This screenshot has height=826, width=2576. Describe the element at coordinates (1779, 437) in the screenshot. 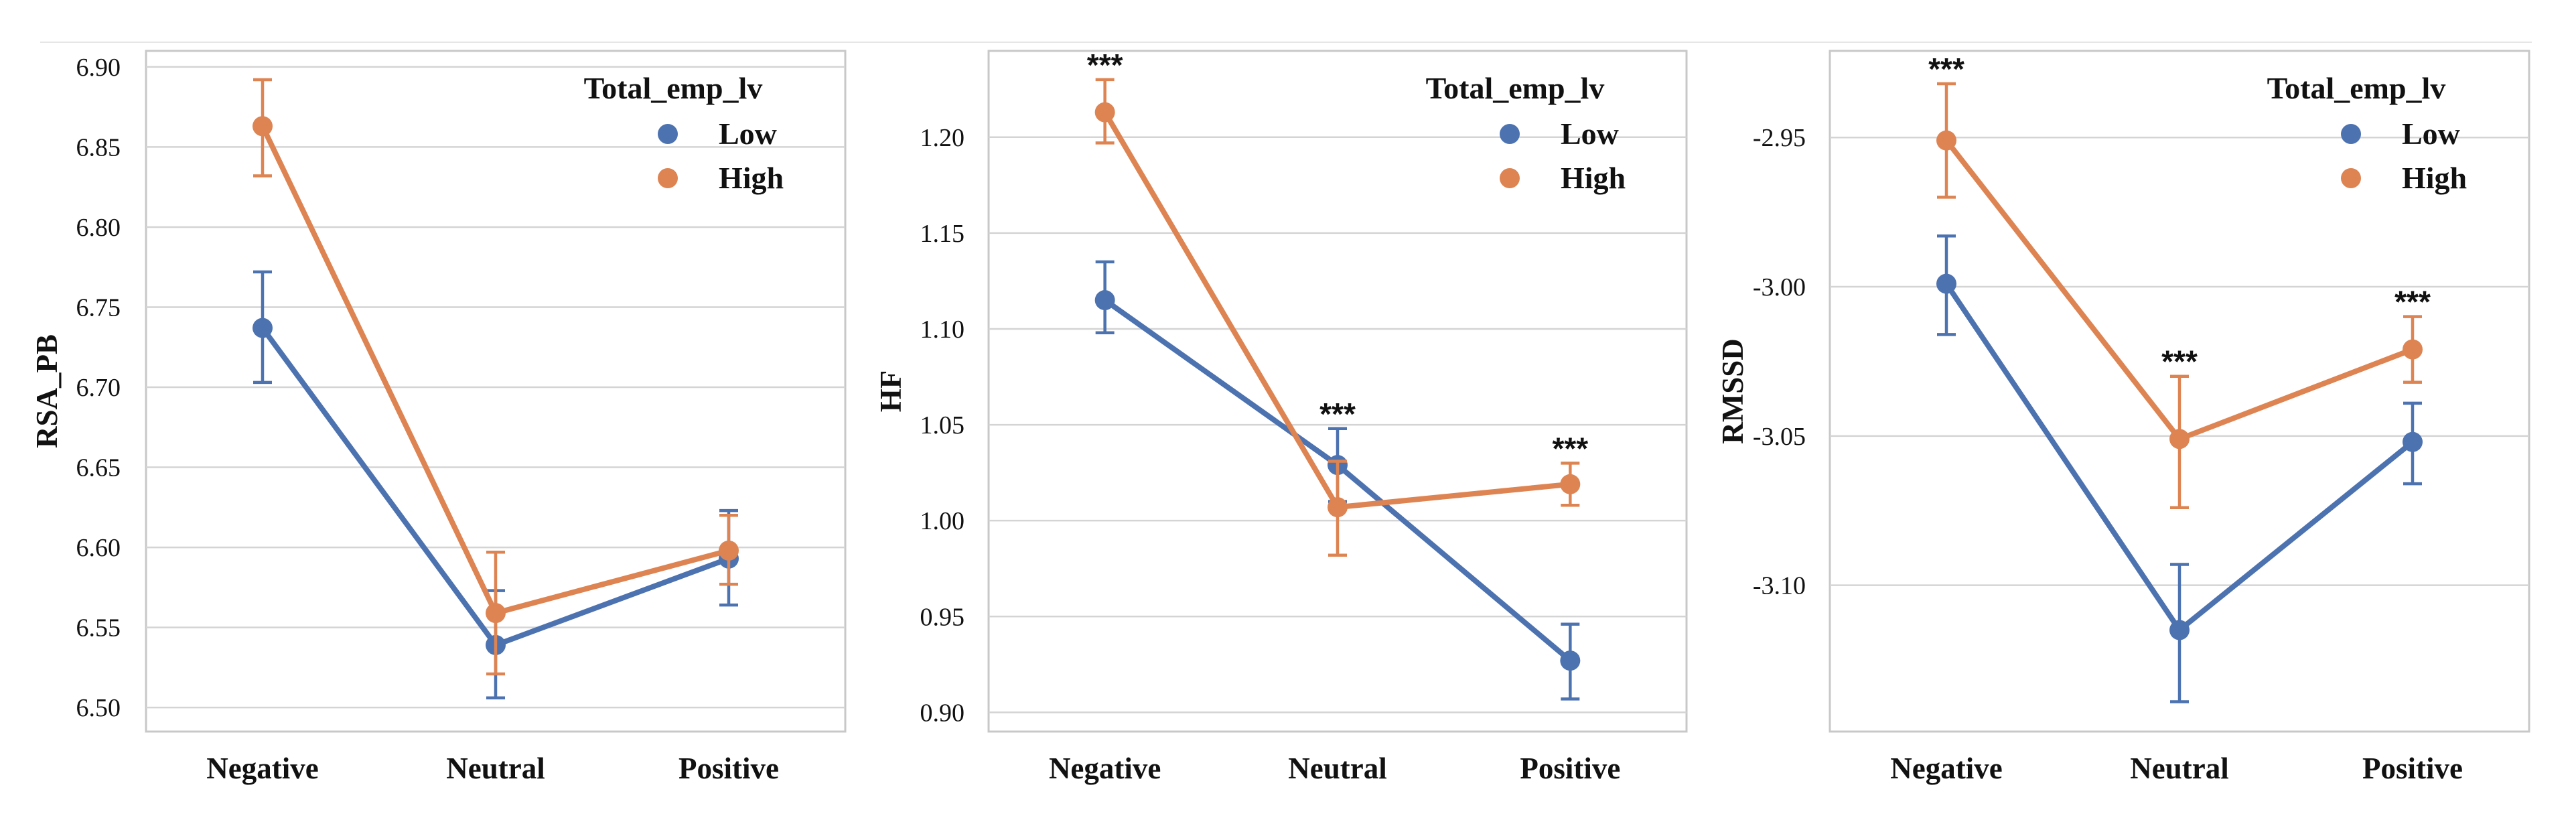

I see `y-tick-label: -3.05` at that location.